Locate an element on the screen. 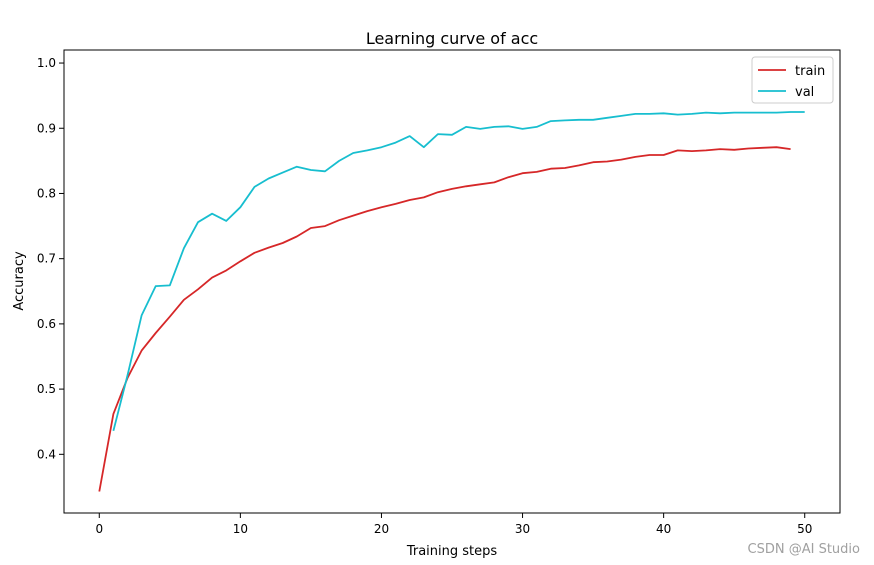 The width and height of the screenshot is (874, 565). watermark-text: CSDN @AI Studio is located at coordinates (803, 549).